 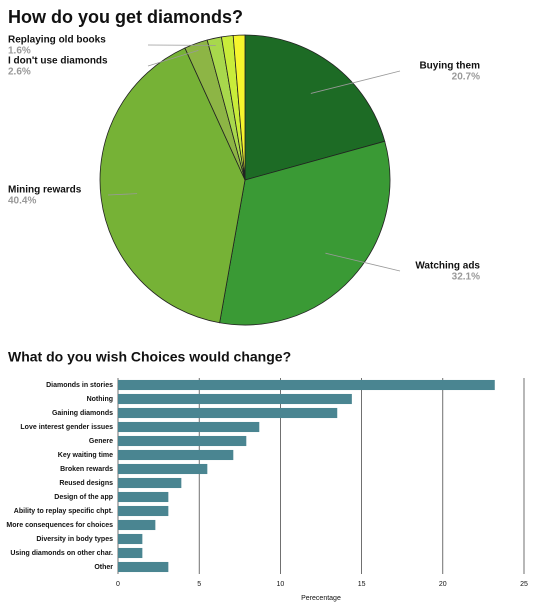 What do you see at coordinates (199, 584) in the screenshot?
I see `x-tick-label: 5` at bounding box center [199, 584].